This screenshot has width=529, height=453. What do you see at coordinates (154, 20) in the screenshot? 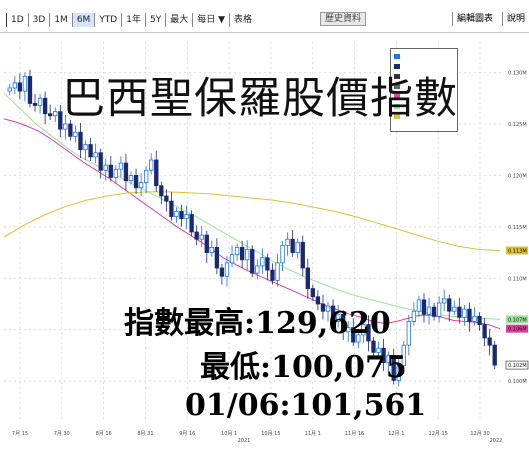
I see `range-option-6: 5Y` at bounding box center [154, 20].